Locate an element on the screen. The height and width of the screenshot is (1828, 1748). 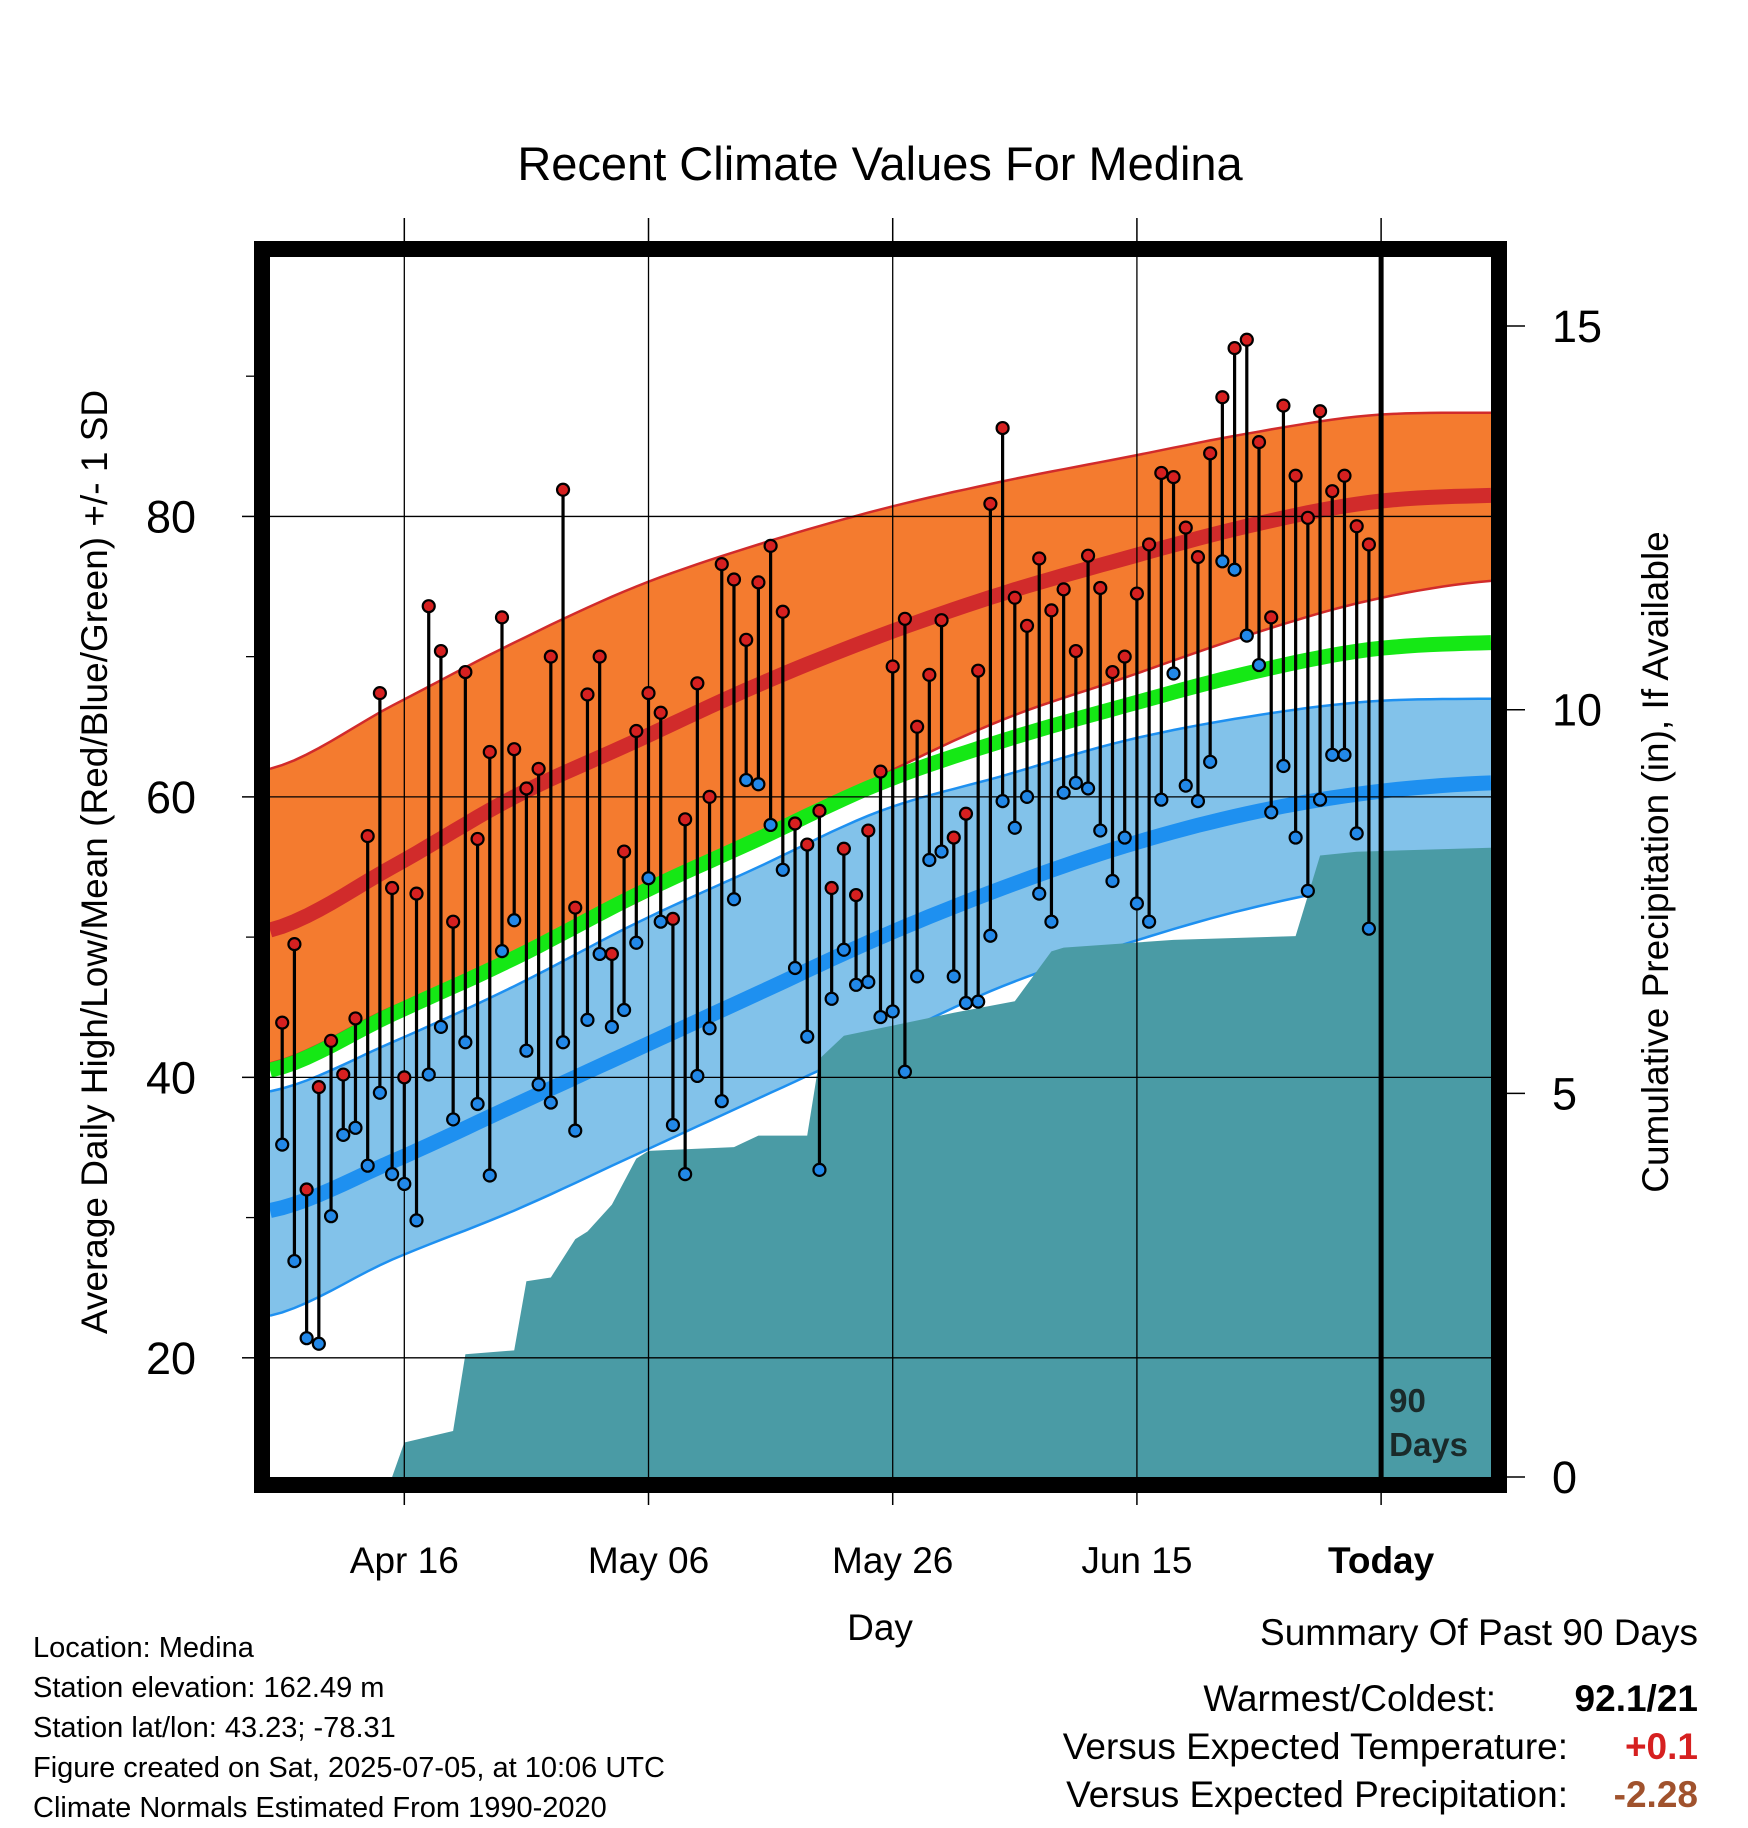
location-text: Location: Medina is located at coordinates (143, 1648).